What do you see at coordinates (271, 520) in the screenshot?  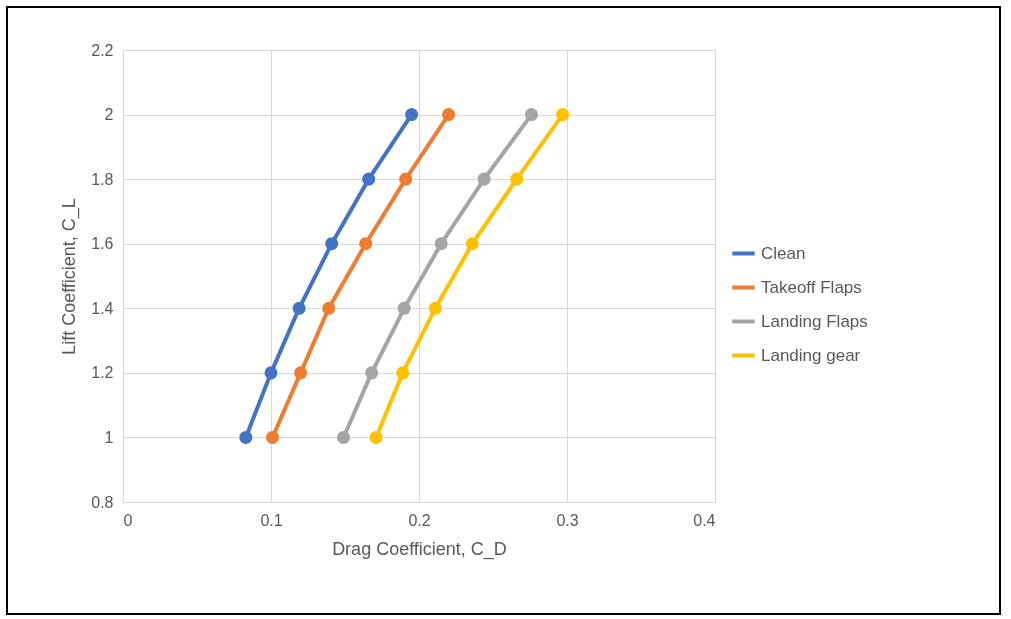 I see `x-tick-label: 0.1` at bounding box center [271, 520].